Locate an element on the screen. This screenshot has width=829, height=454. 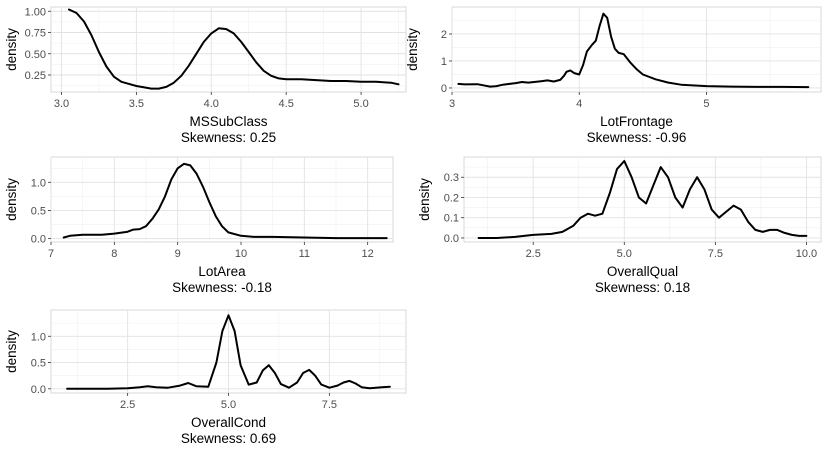
skewness-label: Skewness: -0.18 is located at coordinates (222, 287).